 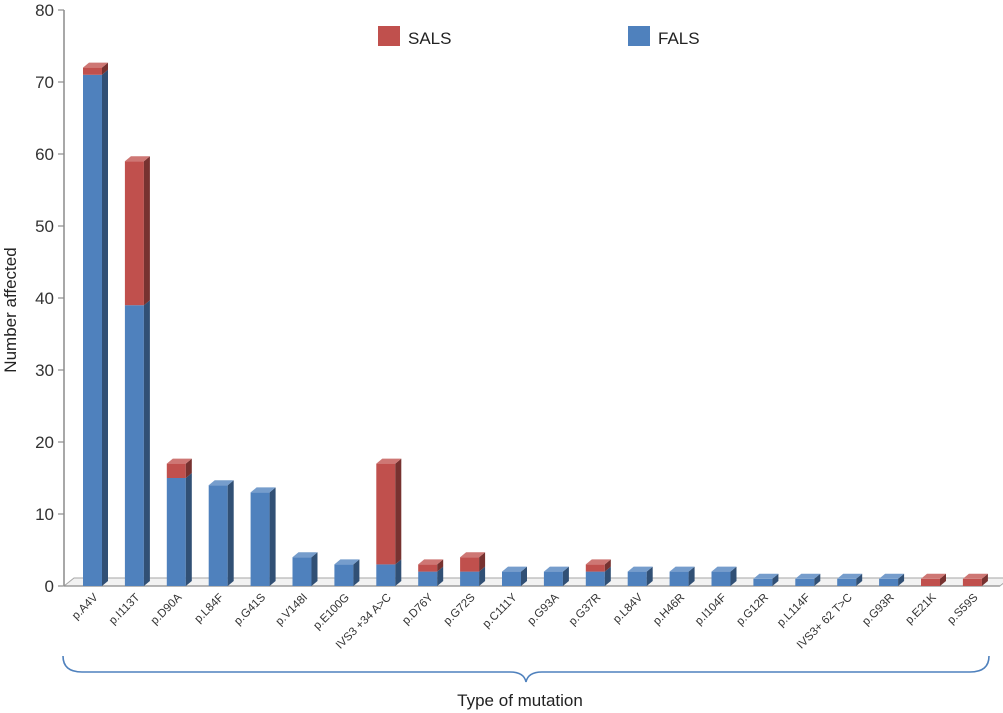 What do you see at coordinates (539, 37) in the screenshot?
I see `legend: SALS FALS` at bounding box center [539, 37].